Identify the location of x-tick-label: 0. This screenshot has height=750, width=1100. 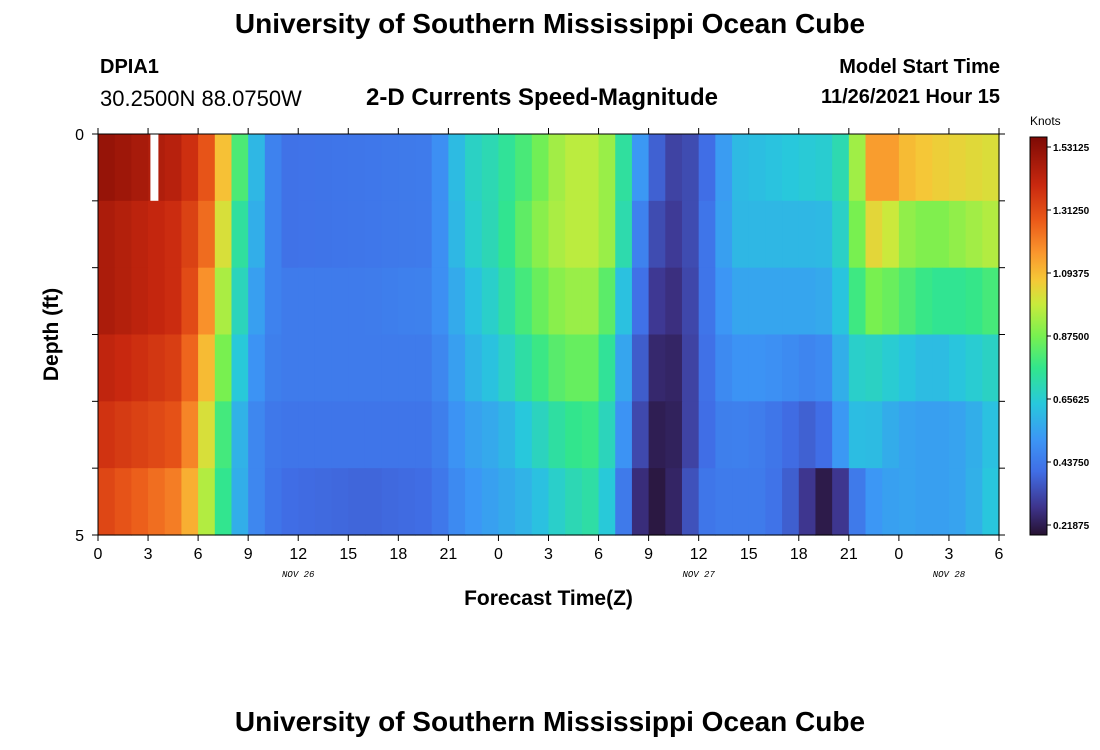
(898, 554).